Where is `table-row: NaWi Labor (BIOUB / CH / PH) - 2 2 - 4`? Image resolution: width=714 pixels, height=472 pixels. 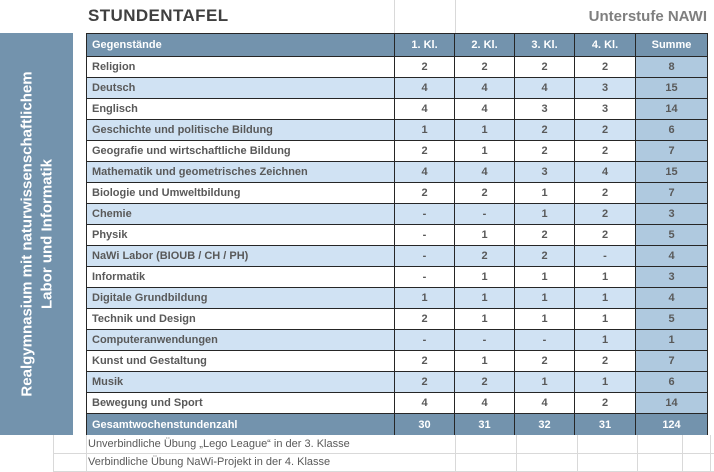
table-row: NaWi Labor (BIOUB / CH / PH) - 2 2 - 4 is located at coordinates (397, 256).